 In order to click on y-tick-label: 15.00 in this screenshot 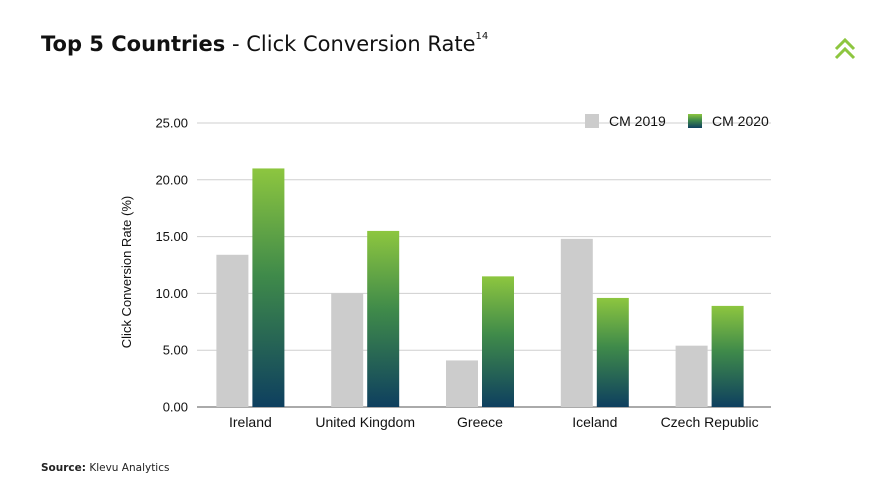, I will do `click(171, 236)`.